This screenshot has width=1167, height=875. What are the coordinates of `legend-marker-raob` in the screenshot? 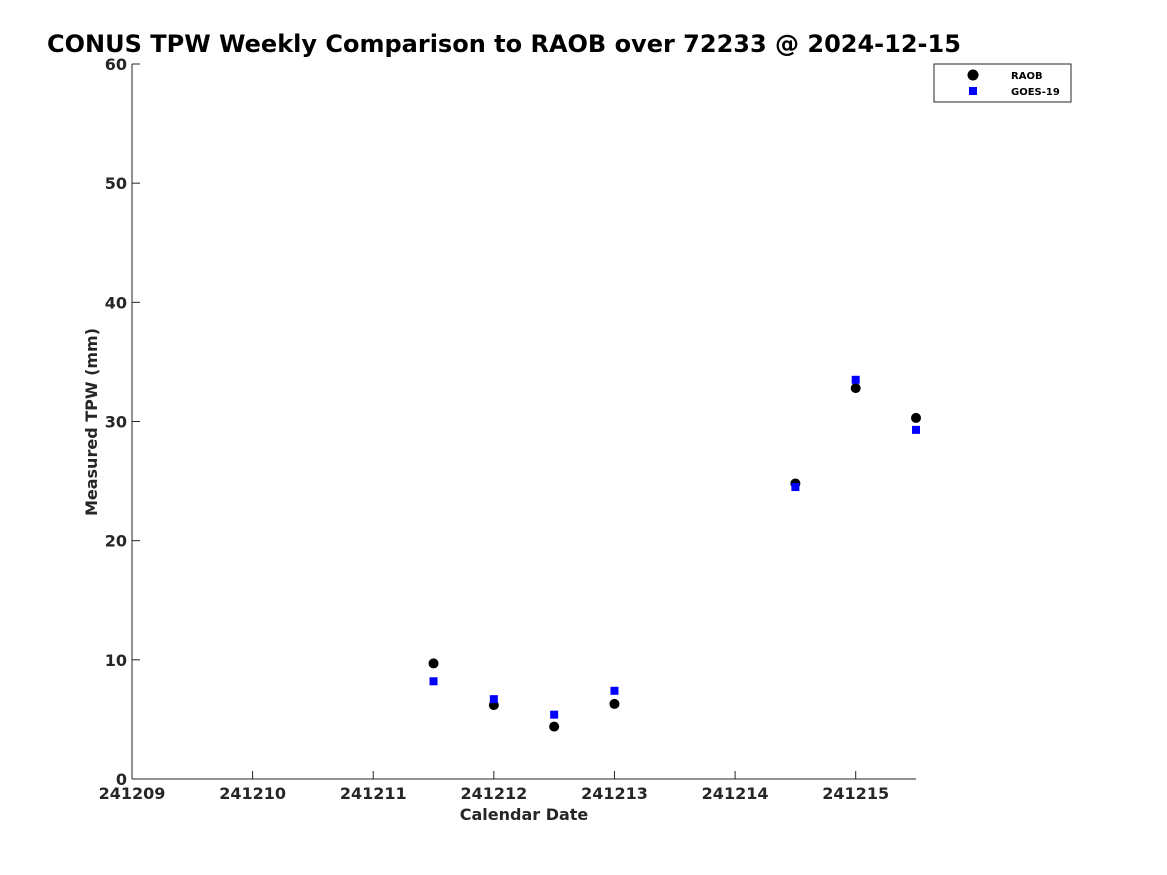 It's located at (973, 75).